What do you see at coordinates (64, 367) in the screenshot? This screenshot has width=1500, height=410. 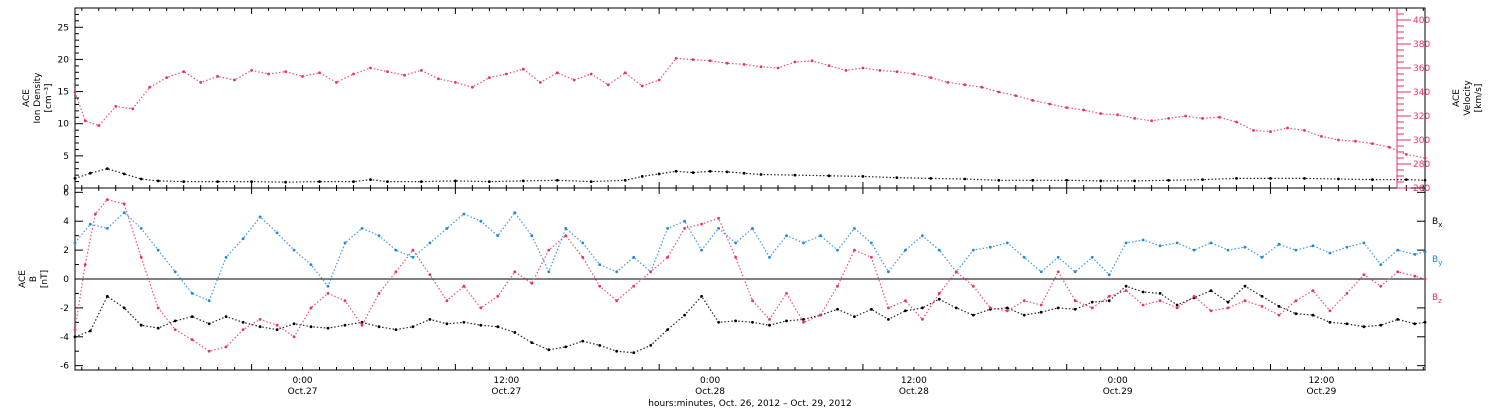 I see `b-y-tick-label: -6` at bounding box center [64, 367].